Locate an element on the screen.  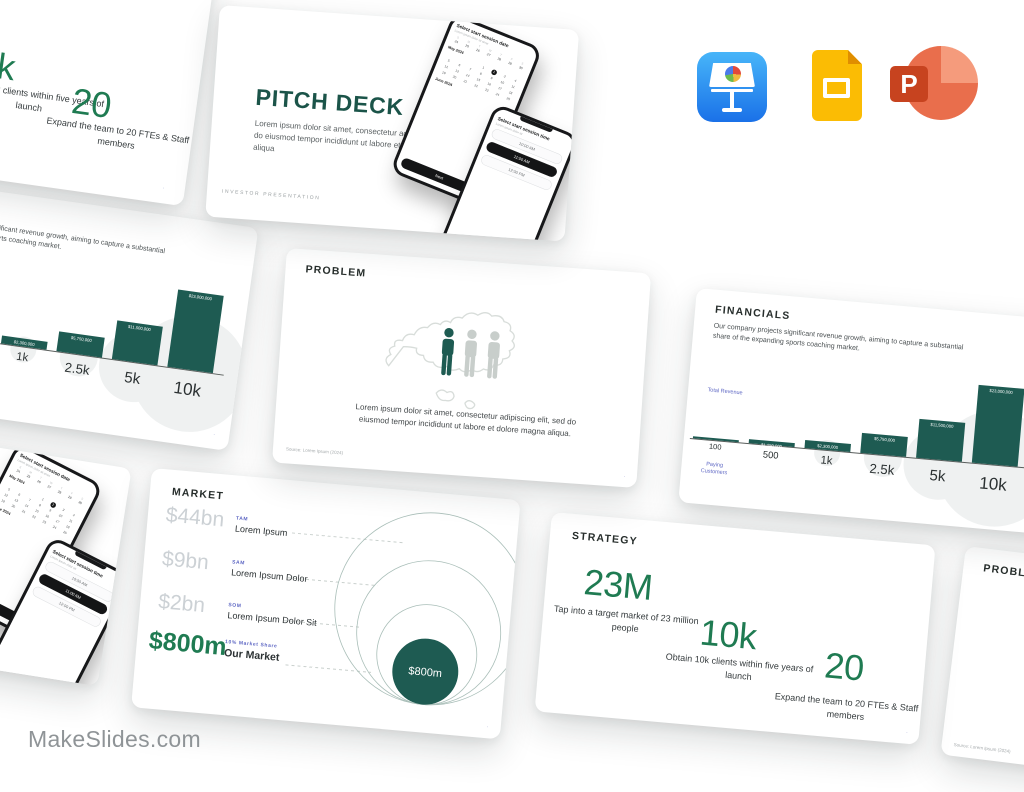
market-amount-tam: $44bn is located at coordinates (195, 517).